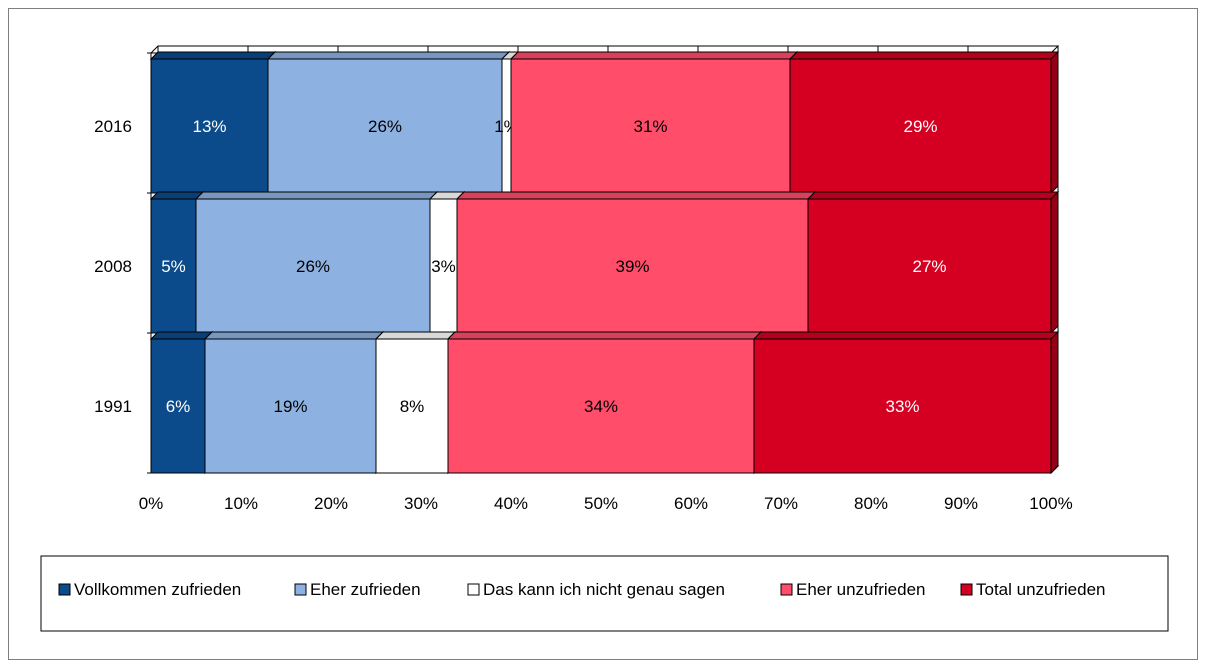  I want to click on x-tick-label: 0%, so click(151, 503).